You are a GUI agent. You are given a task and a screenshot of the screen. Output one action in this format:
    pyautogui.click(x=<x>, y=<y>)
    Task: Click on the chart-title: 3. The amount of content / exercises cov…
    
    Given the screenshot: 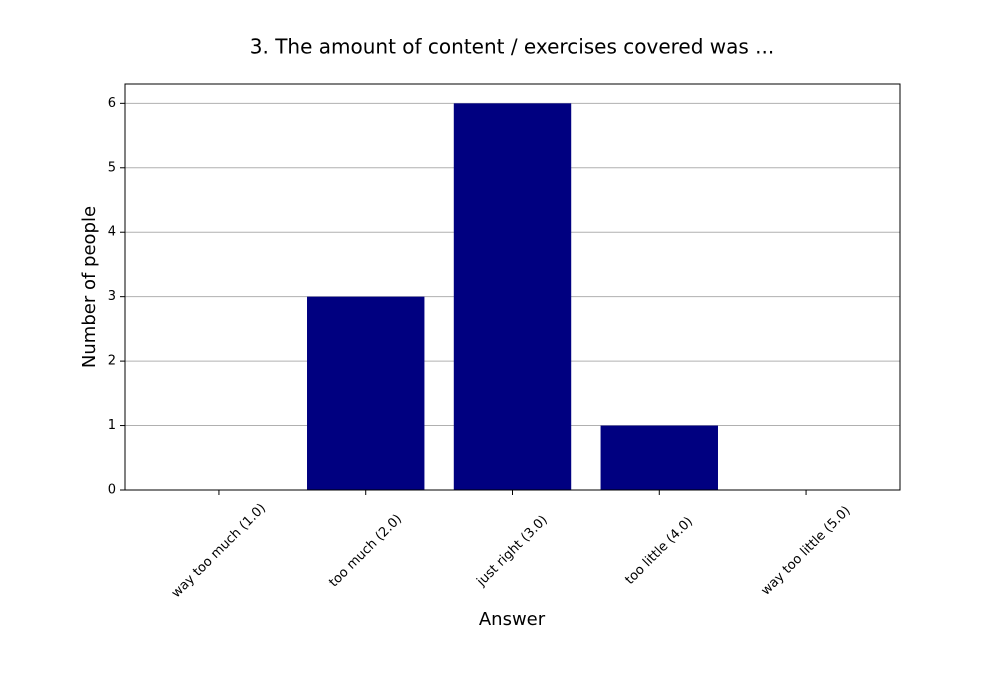 What is the action you would take?
    pyautogui.click(x=512, y=47)
    